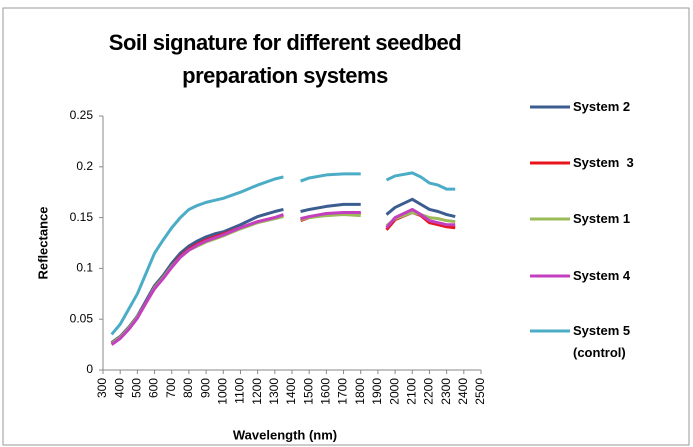 Image resolution: width=693 pixels, height=447 pixels. What do you see at coordinates (446, 391) in the screenshot?
I see `x-tick-label: 2300` at bounding box center [446, 391].